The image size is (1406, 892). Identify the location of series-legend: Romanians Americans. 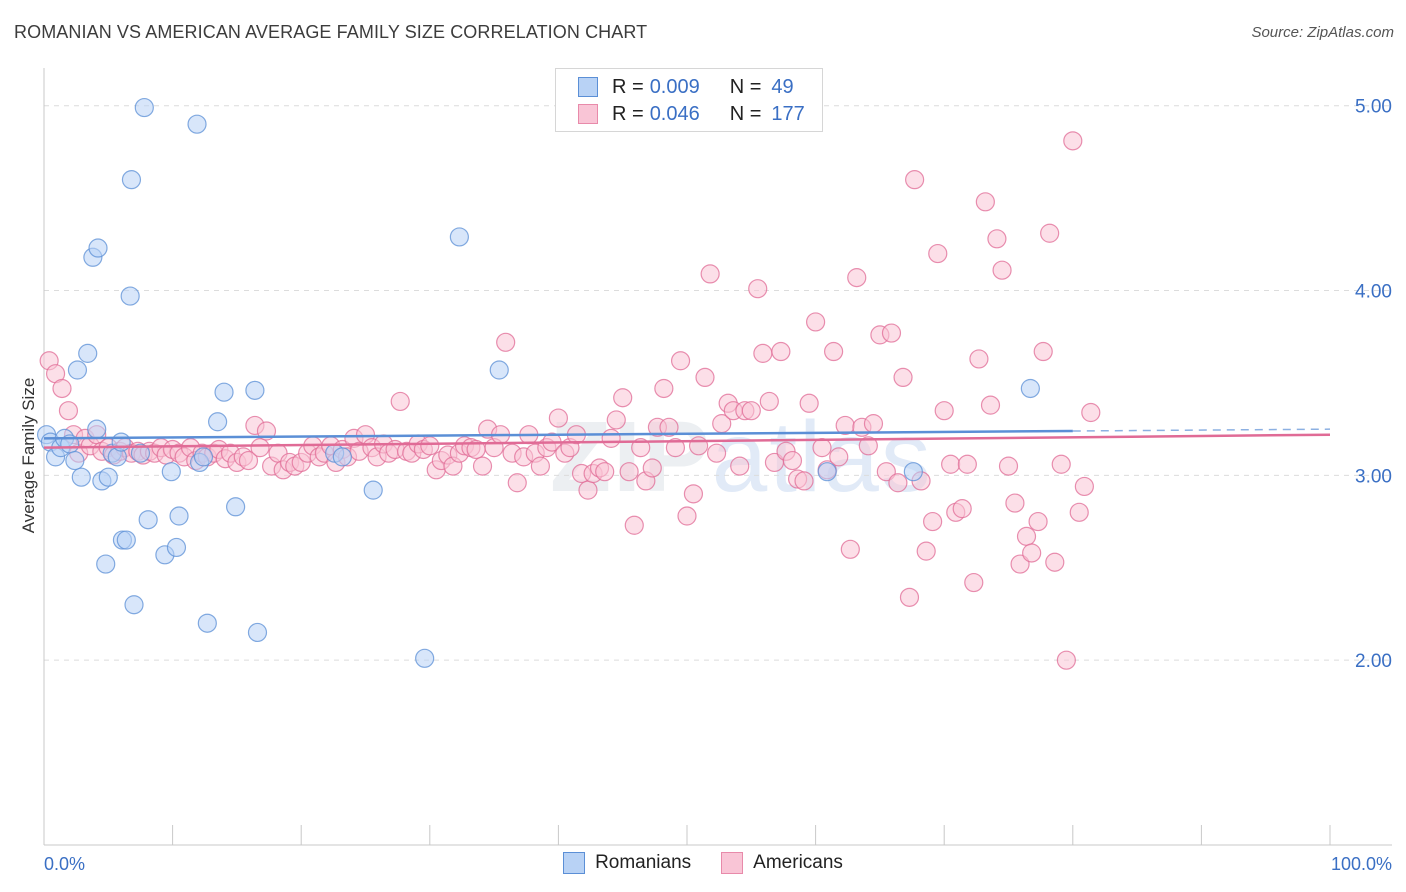
(703, 863).